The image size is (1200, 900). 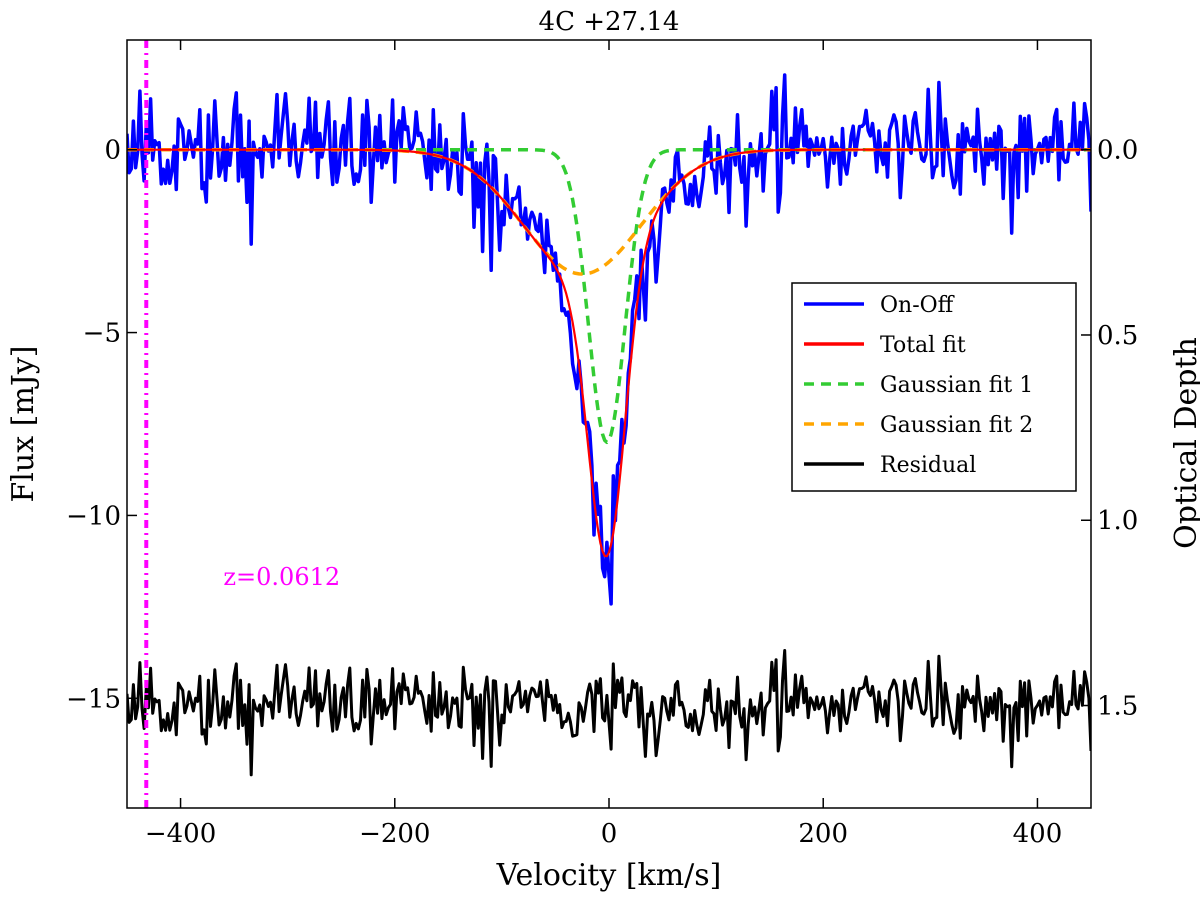 I want to click on series-residual-line, so click(x=609, y=713).